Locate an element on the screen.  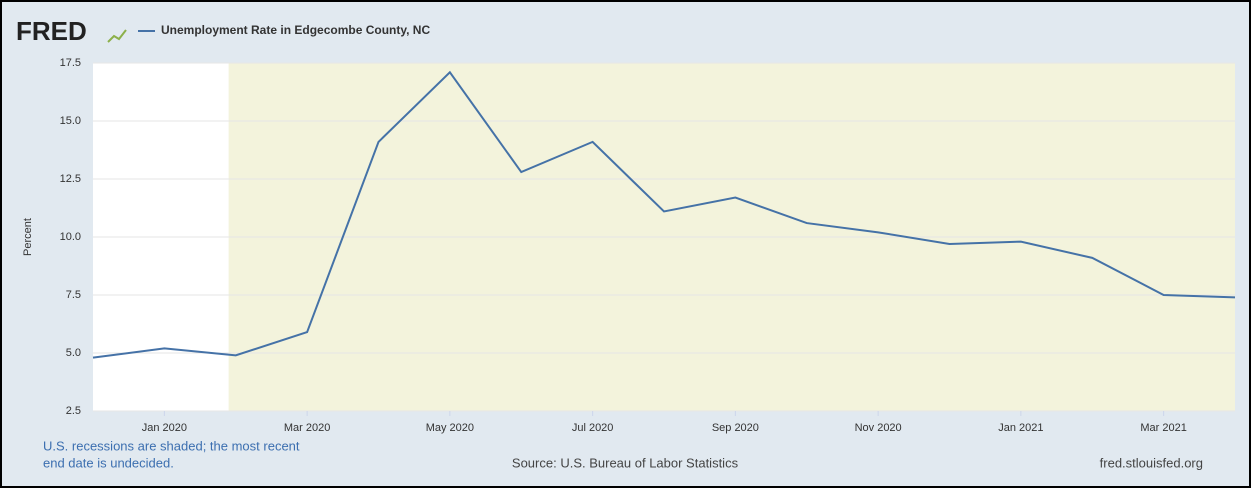
footer-source: Source: U.S. Bureau of Labor Statistics is located at coordinates (625, 462).